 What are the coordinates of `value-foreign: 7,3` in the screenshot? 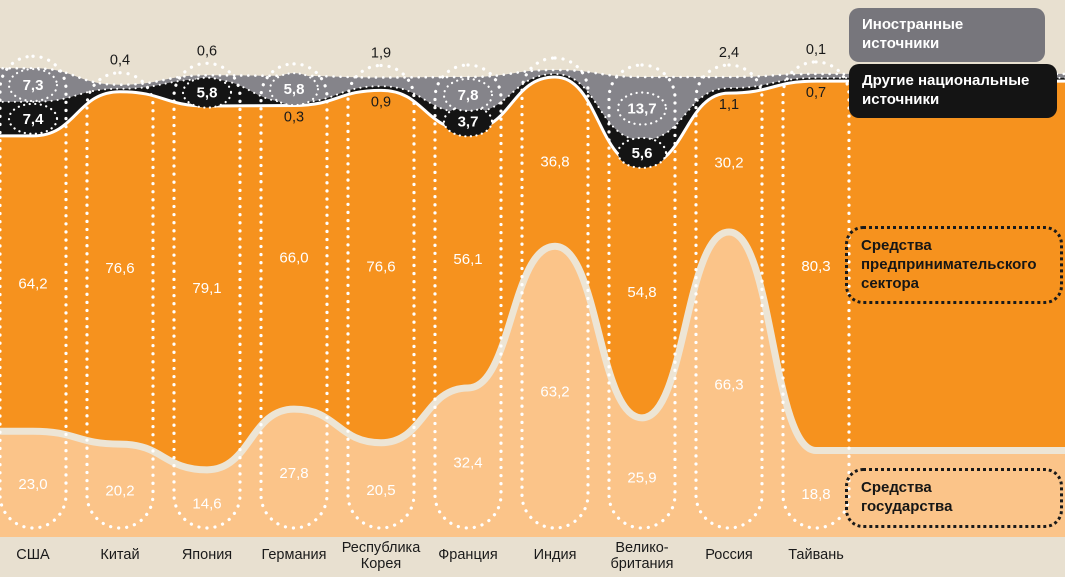 It's located at (33, 85).